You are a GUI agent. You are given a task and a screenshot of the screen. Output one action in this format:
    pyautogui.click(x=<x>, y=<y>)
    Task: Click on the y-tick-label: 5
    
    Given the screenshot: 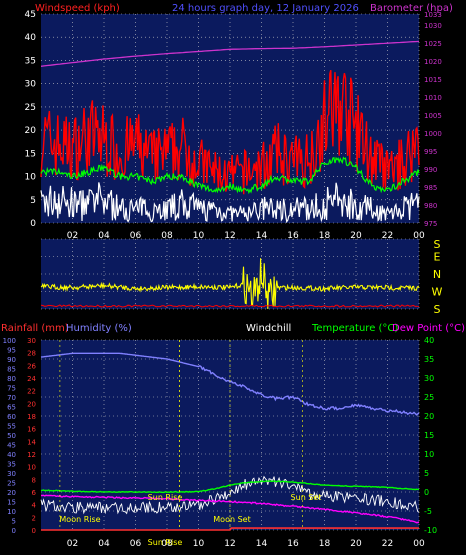 What is the action you would take?
    pyautogui.click(x=33, y=201)
    